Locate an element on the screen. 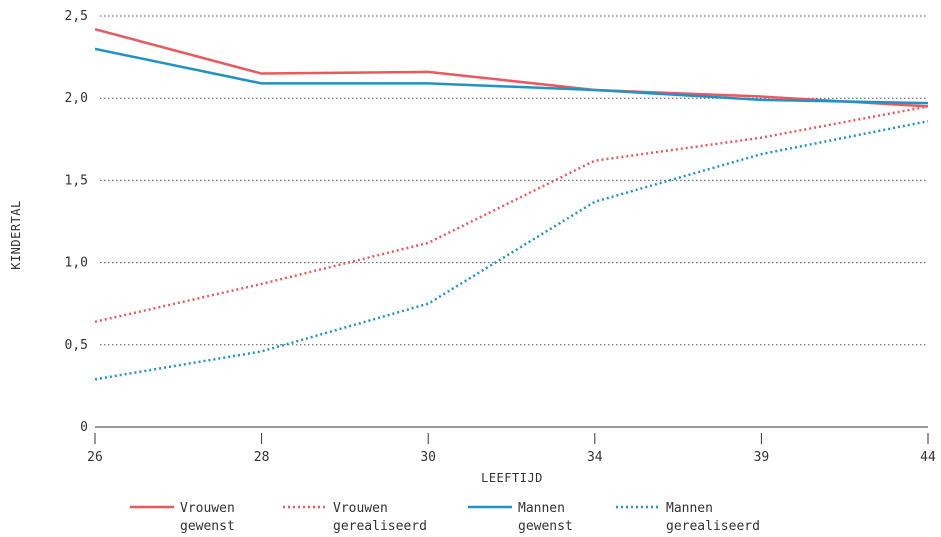 This screenshot has width=941, height=537. y-tick-label: 2,5 is located at coordinates (76, 16).